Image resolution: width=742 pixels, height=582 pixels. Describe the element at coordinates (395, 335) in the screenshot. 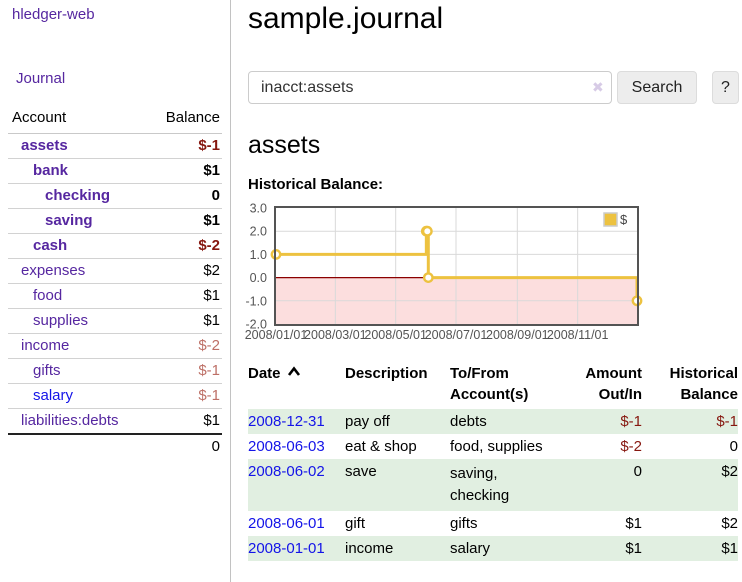

I see `svg-text: 2008/05/01` at that location.